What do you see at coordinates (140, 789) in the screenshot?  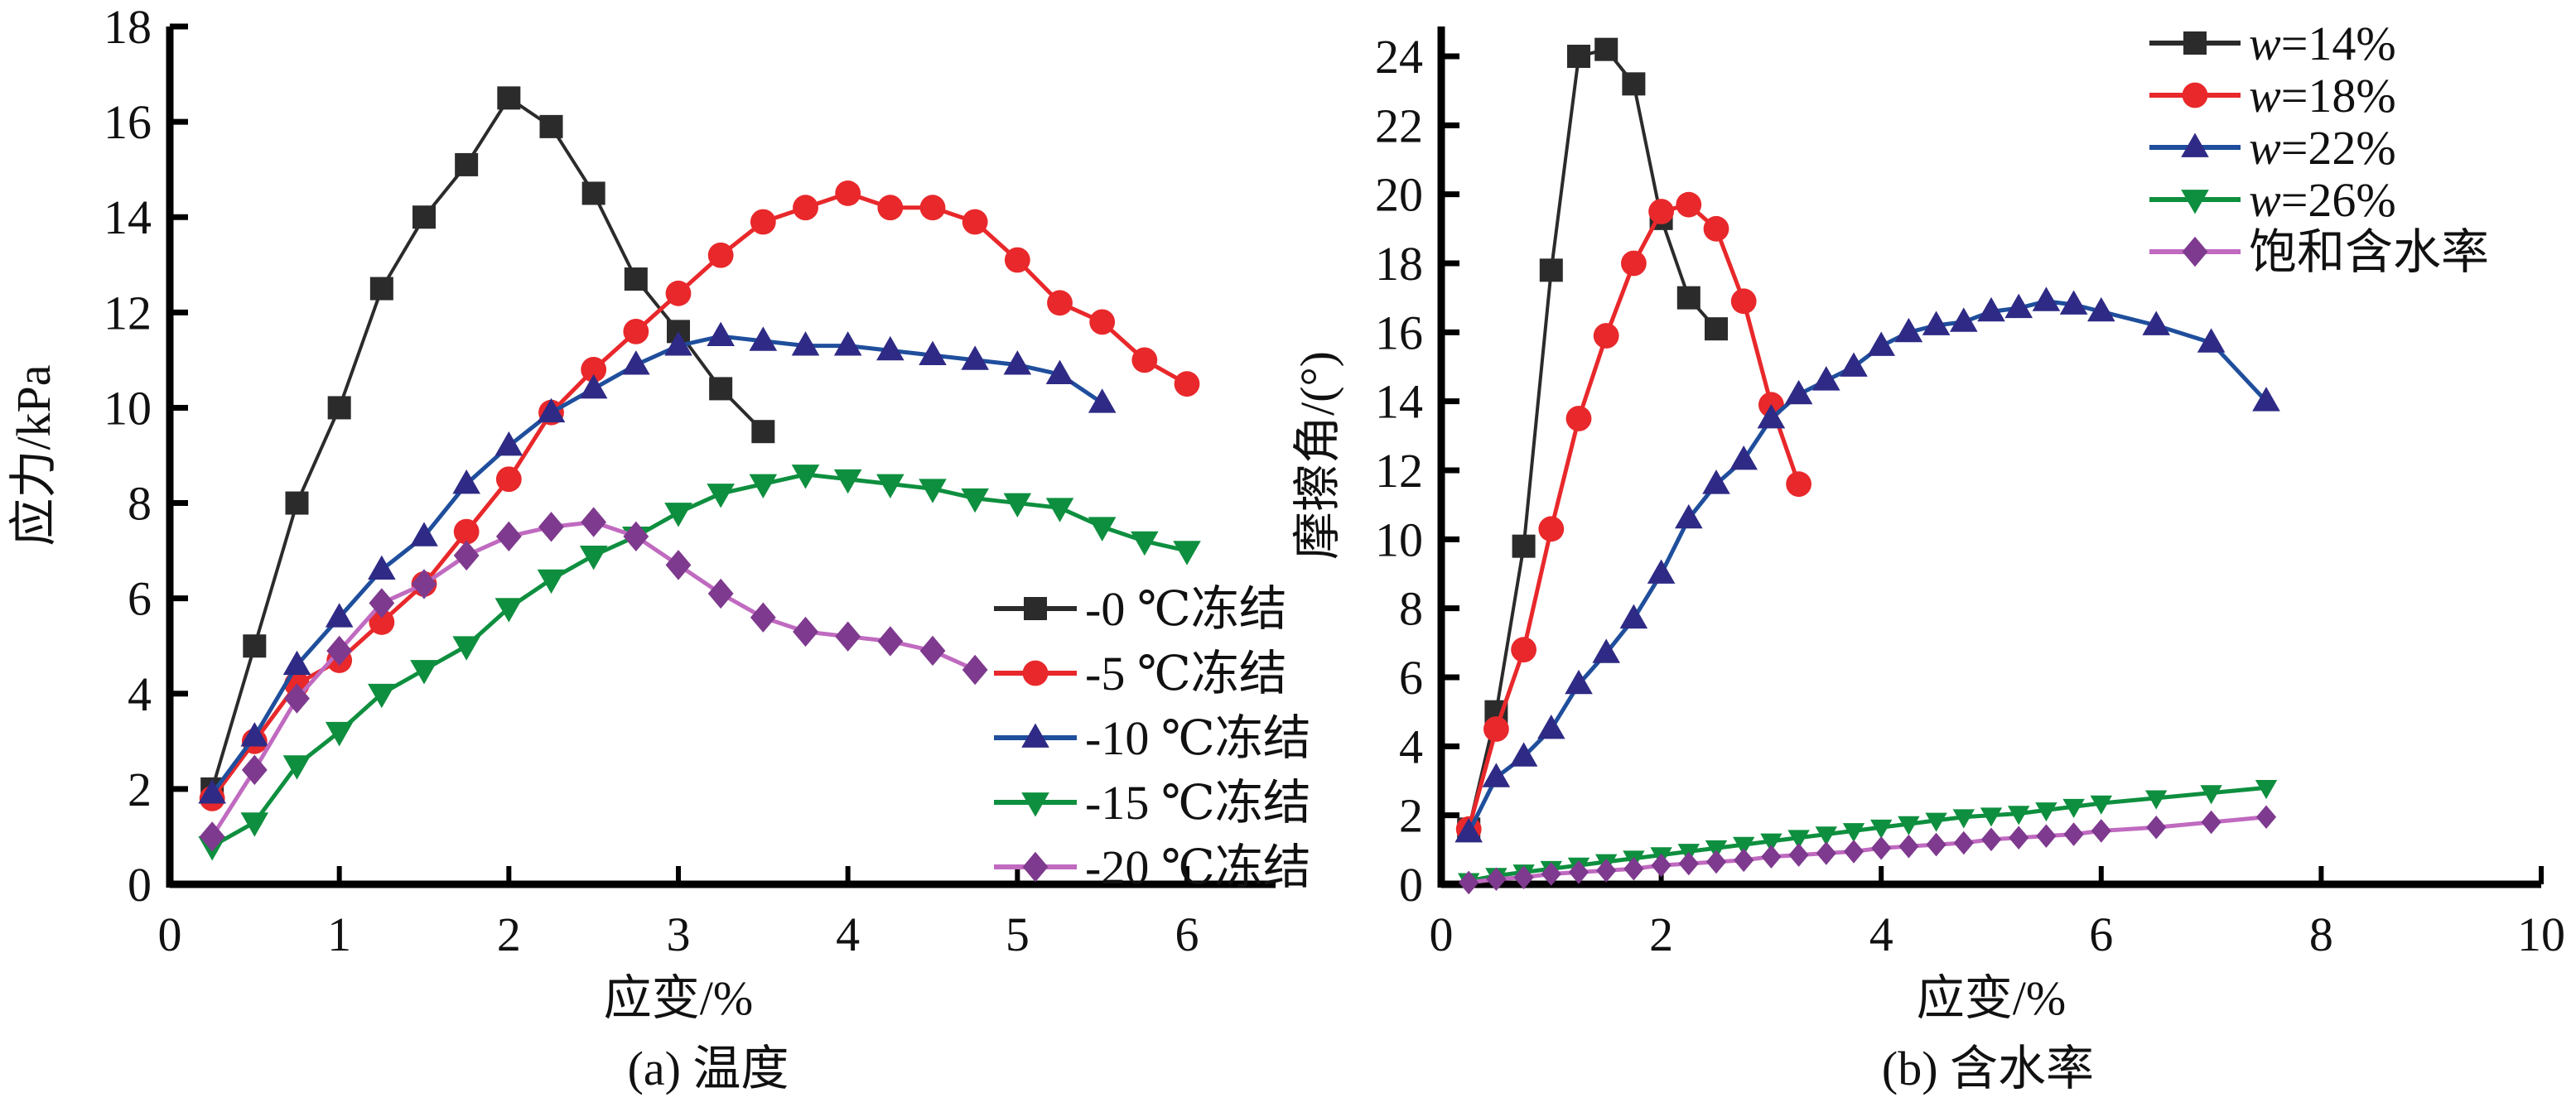 I see `y-tick-label: 2` at bounding box center [140, 789].